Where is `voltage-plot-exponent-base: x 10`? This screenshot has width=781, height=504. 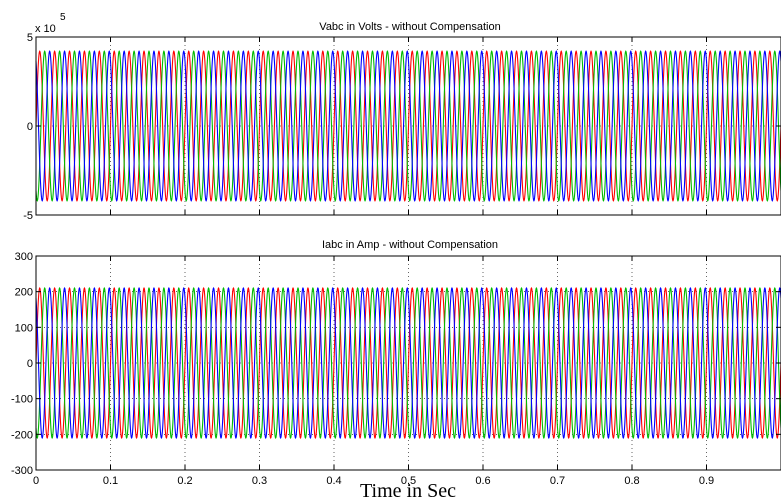
voltage-plot-exponent-base: x 10 is located at coordinates (45, 29).